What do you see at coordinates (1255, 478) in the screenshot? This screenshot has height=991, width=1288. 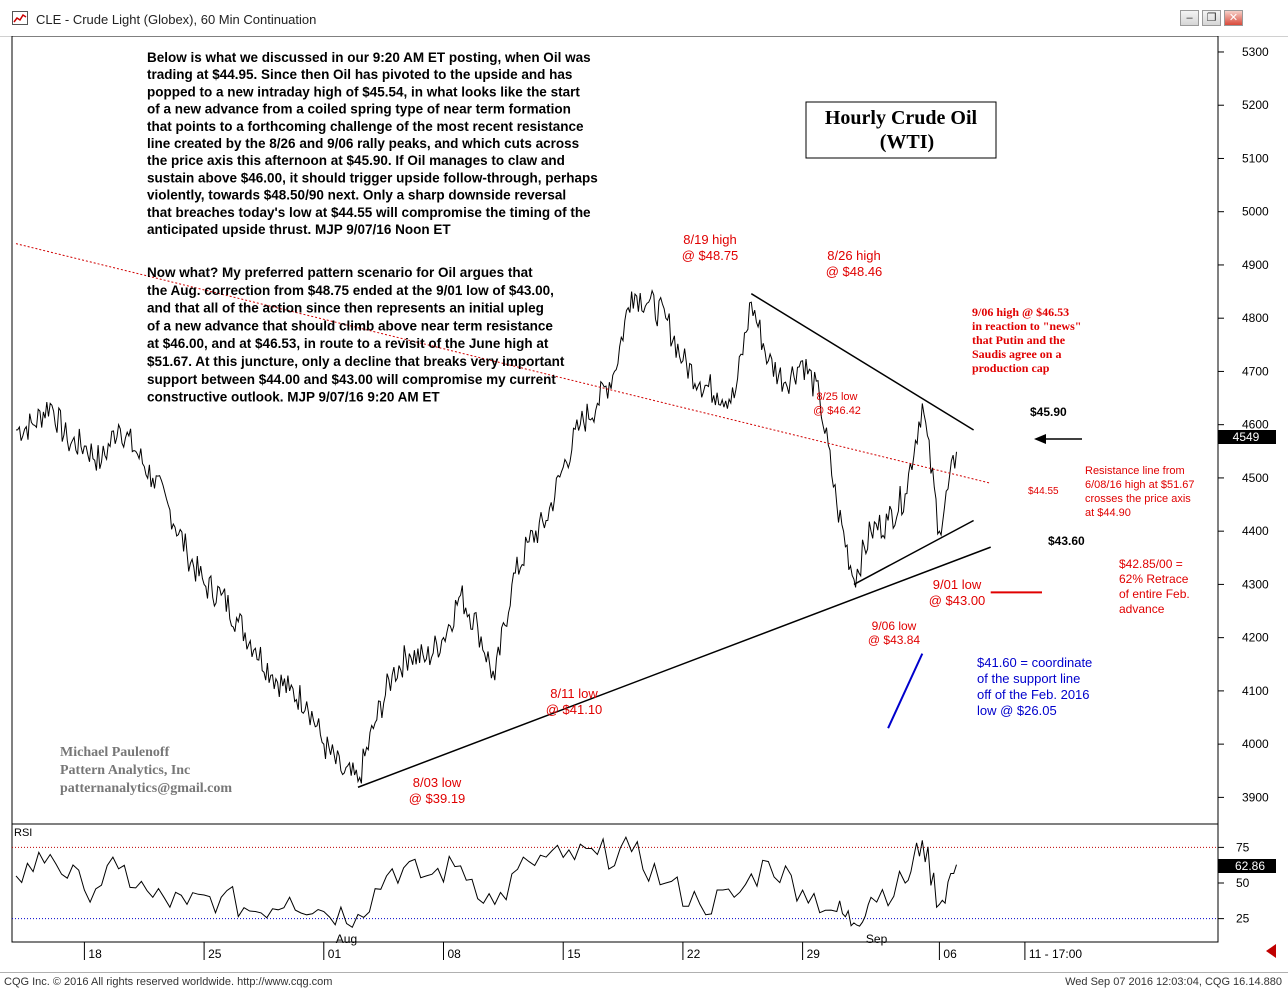 I see `price-tick-label: 4500` at bounding box center [1255, 478].